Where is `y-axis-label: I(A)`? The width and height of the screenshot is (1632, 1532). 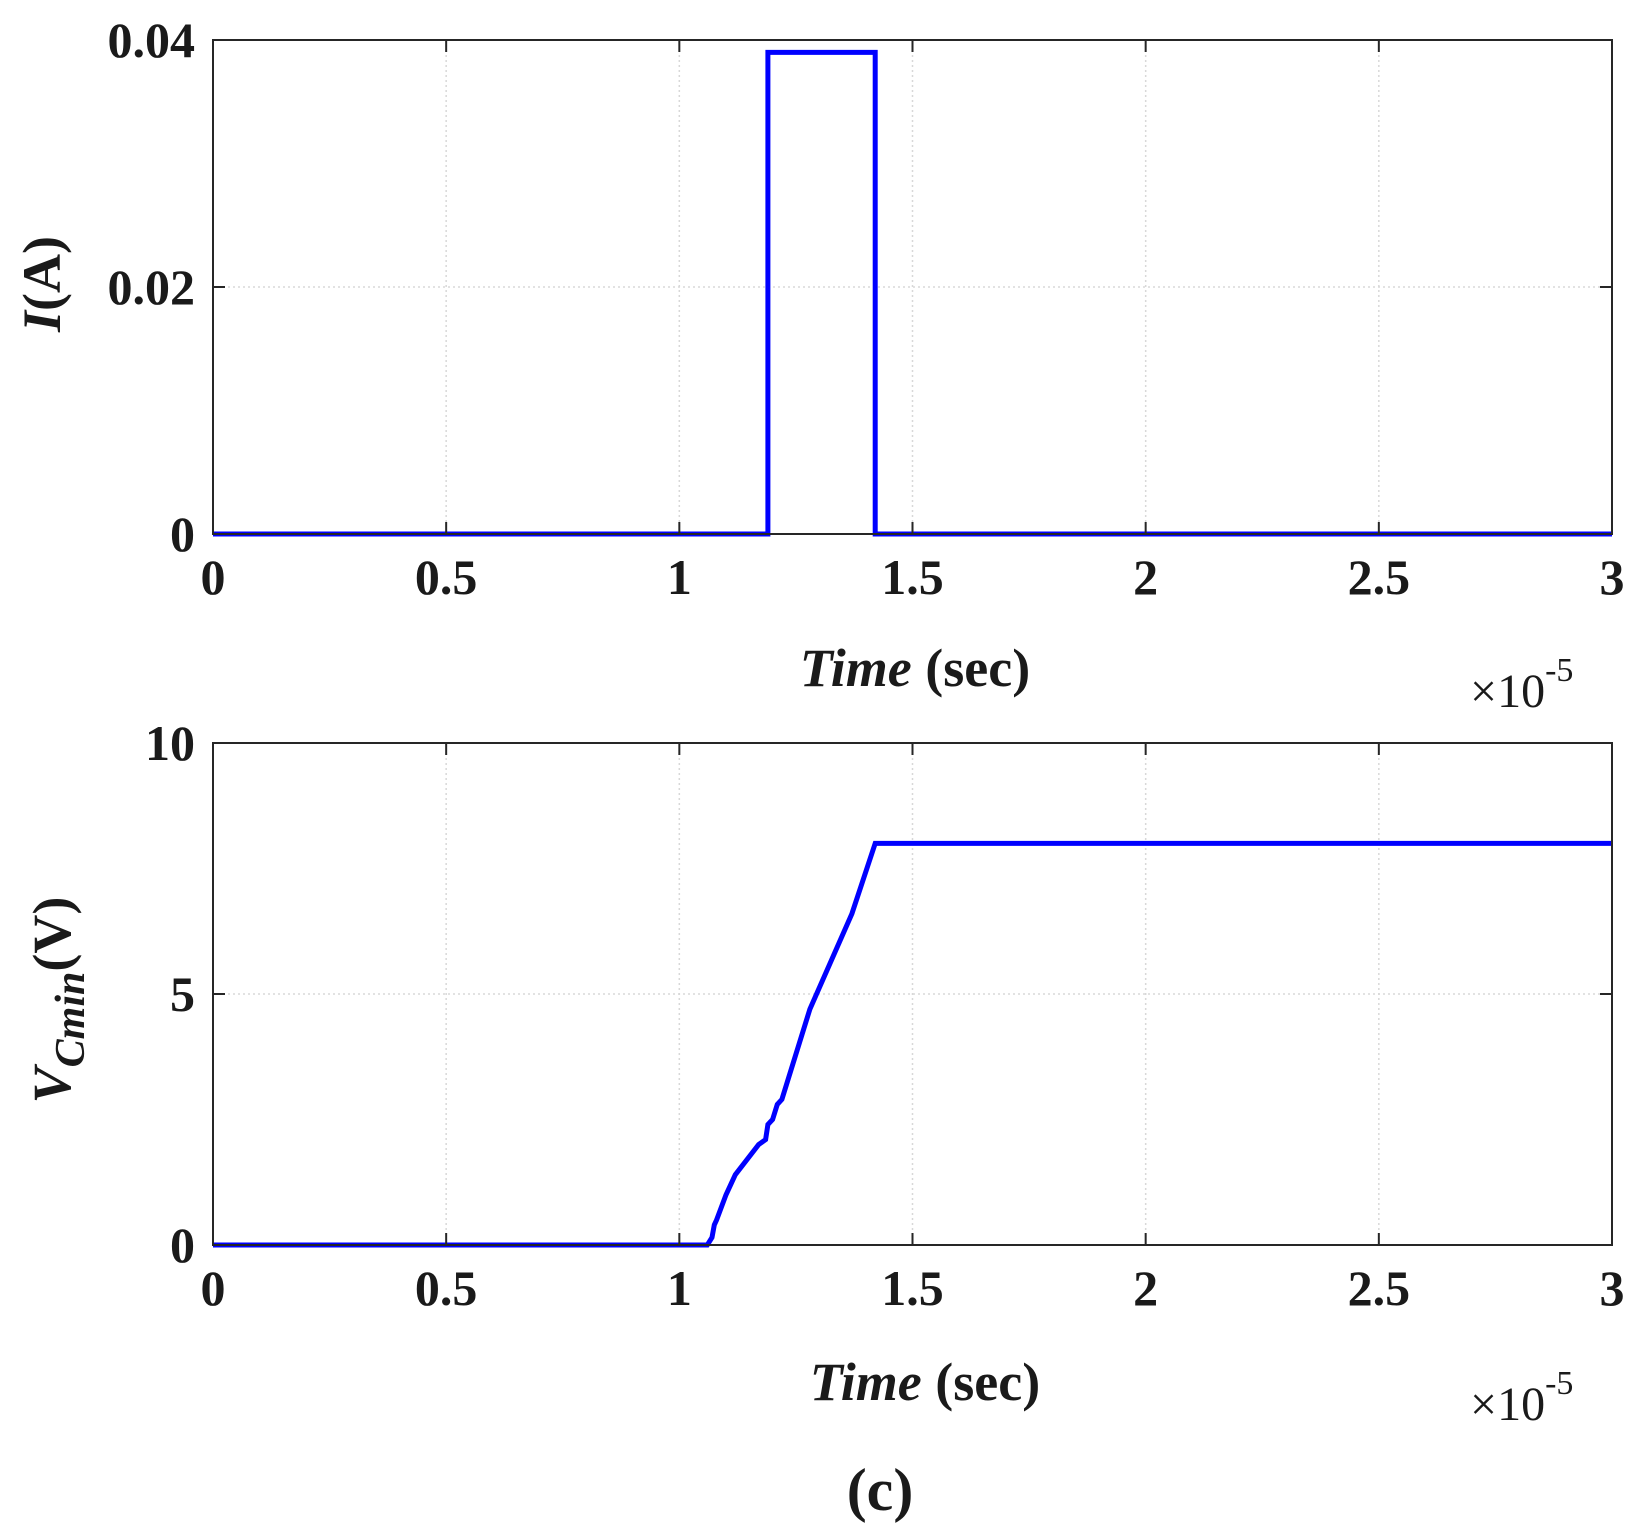
y-axis-label: I(A) is located at coordinates (42, 284).